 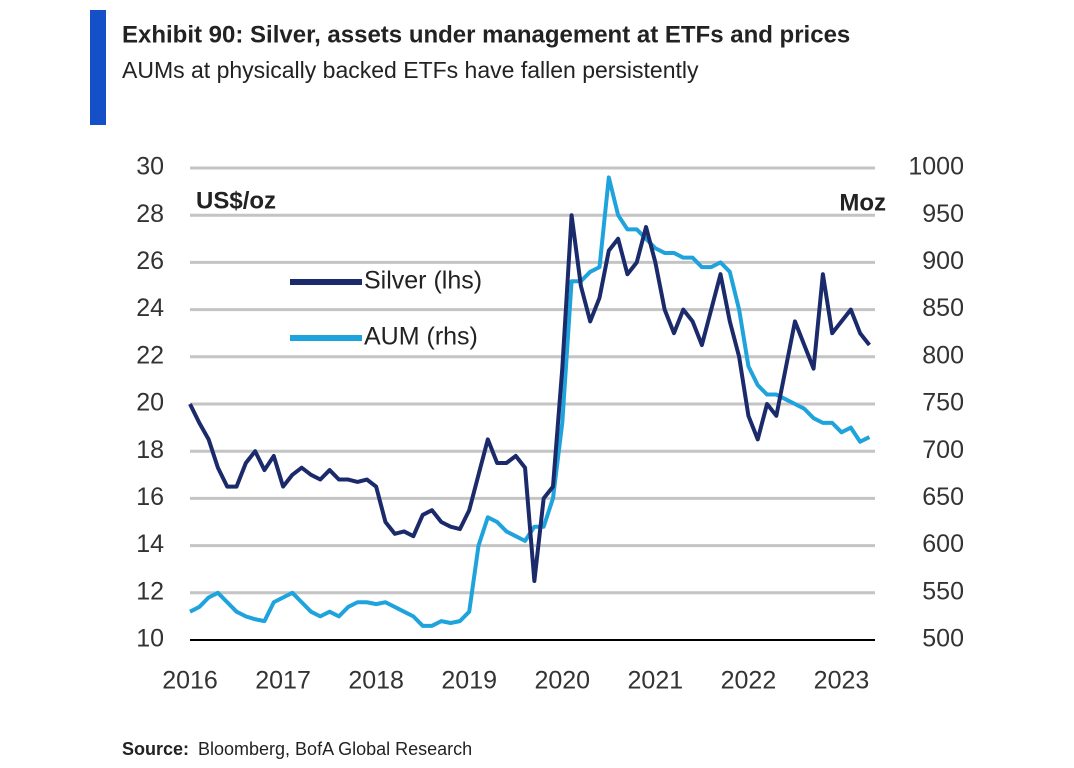 What do you see at coordinates (150, 167) in the screenshot?
I see `y-tick-label: 30` at bounding box center [150, 167].